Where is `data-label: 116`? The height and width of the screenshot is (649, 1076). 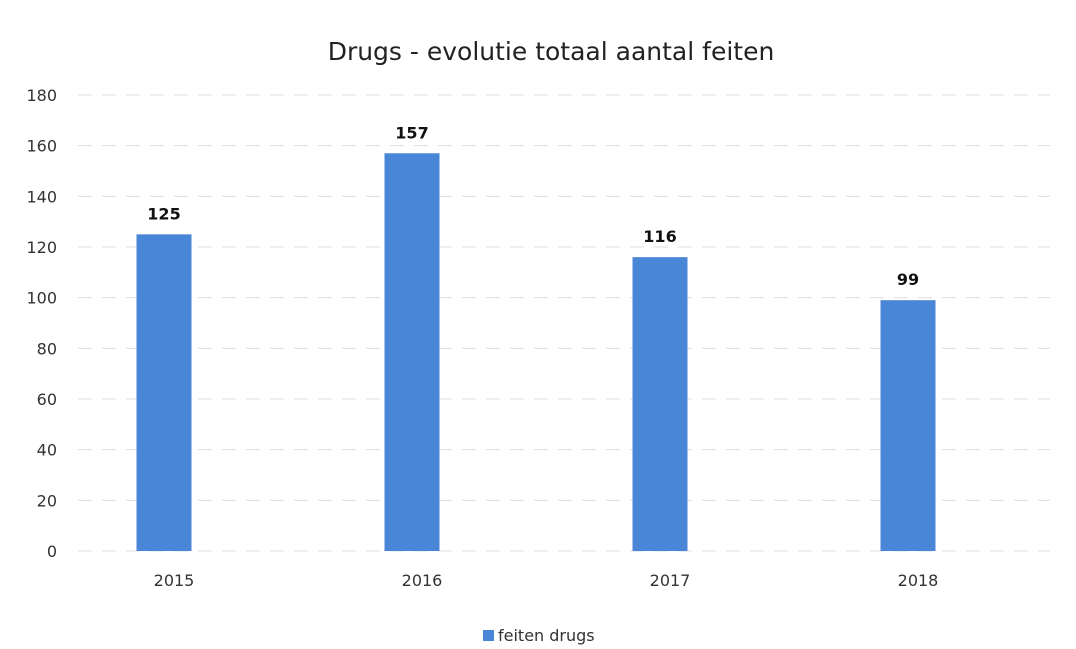
data-label: 116 is located at coordinates (659, 236).